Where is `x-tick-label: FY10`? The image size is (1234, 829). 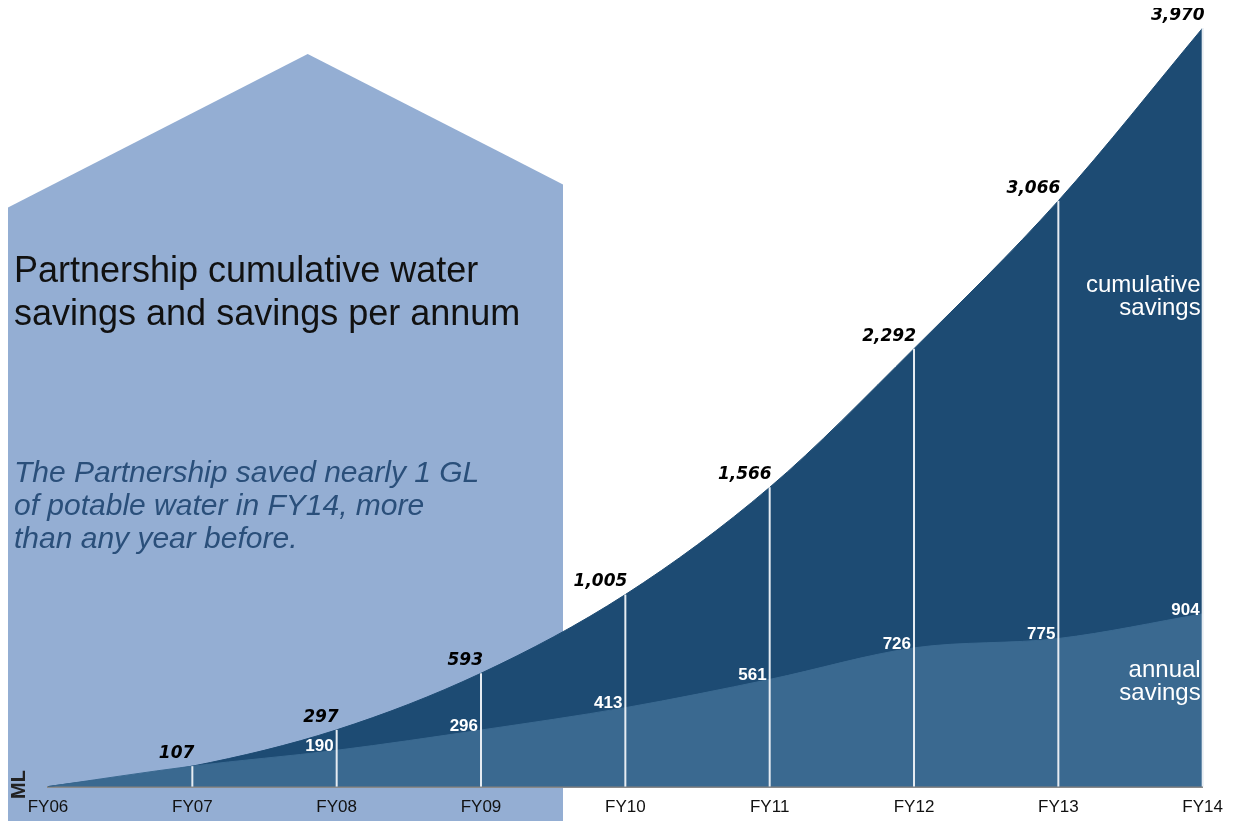
x-tick-label: FY10 is located at coordinates (625, 807).